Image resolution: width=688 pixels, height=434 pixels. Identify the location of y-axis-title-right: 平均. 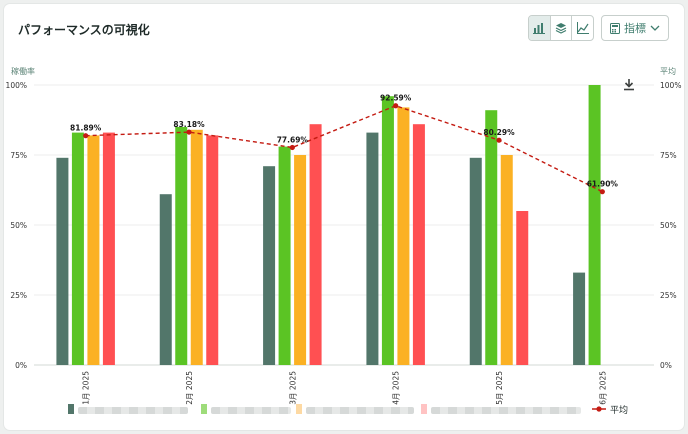
(668, 71).